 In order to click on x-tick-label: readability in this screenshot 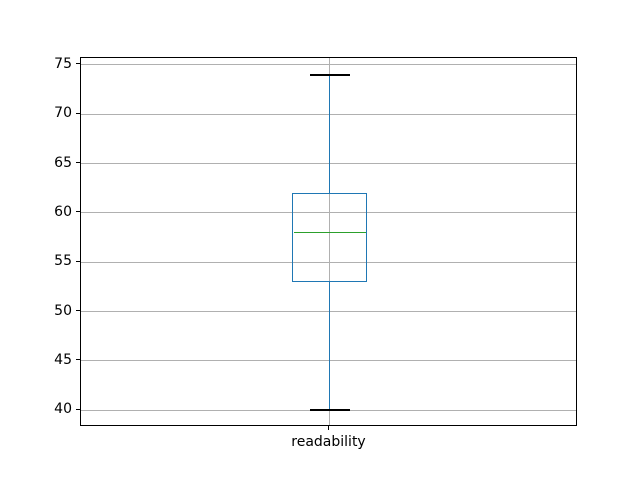, I will do `click(328, 442)`.